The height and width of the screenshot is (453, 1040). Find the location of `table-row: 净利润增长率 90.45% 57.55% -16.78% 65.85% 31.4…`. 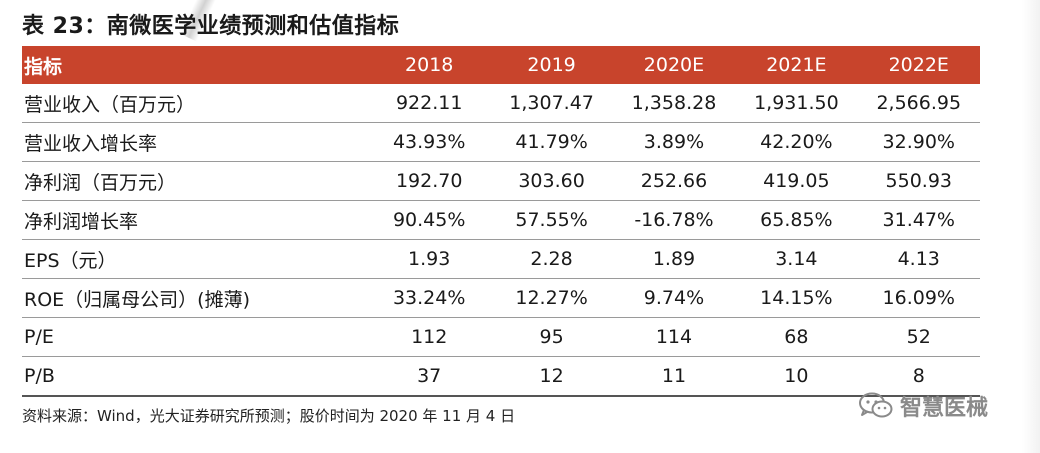

table-row: 净利润增长率 90.45% 57.55% -16.78% 65.85% 31.4… is located at coordinates (501, 220).